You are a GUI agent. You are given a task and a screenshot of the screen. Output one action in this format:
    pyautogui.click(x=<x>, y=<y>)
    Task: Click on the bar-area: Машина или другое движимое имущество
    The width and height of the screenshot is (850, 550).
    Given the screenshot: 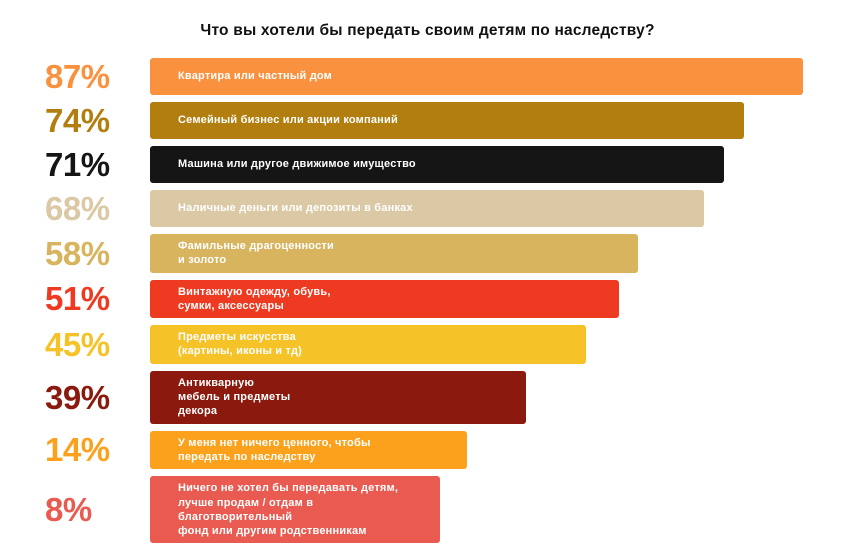 What is the action you would take?
    pyautogui.click(x=480, y=164)
    